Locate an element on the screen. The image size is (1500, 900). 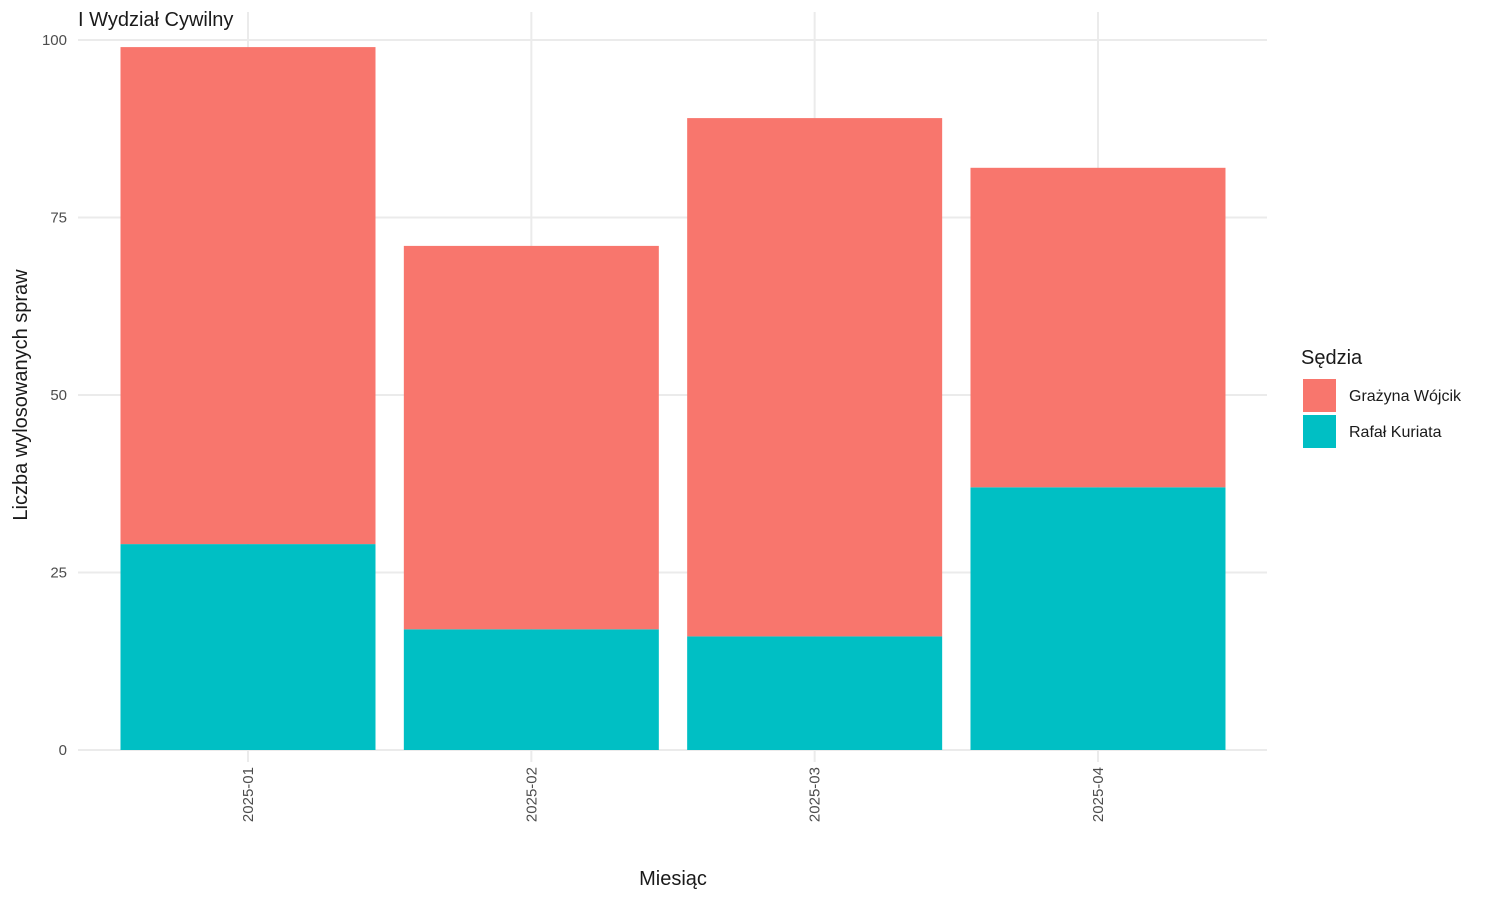
legend: Sędzia Grażyna Wójcik Rafał Kuriata is located at coordinates (1381, 397).